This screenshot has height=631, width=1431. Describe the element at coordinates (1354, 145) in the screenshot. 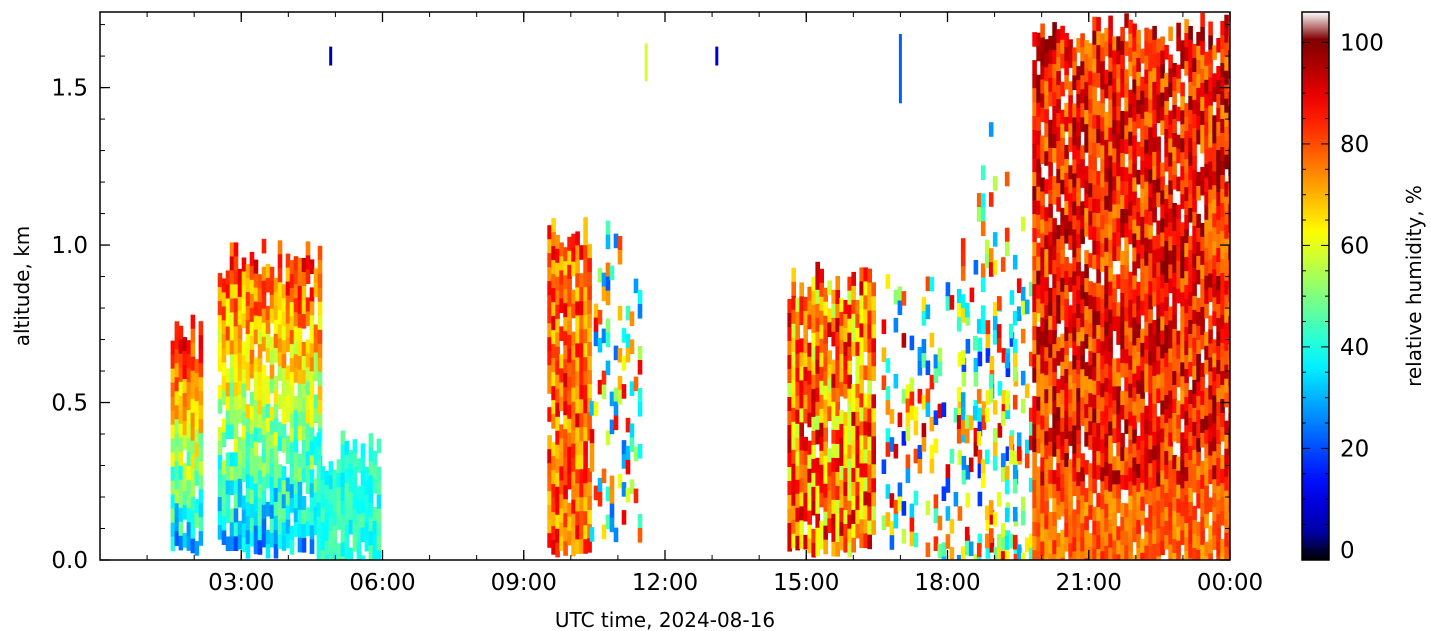

I see `colorbar-tick-label: 80` at that location.